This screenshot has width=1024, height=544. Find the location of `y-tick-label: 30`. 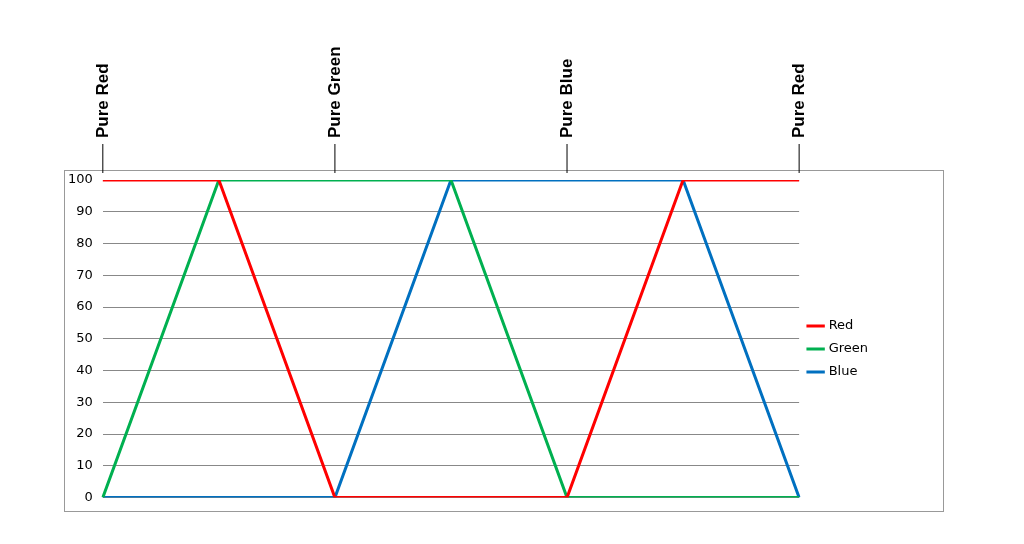

y-tick-label: 30 is located at coordinates (84, 401).